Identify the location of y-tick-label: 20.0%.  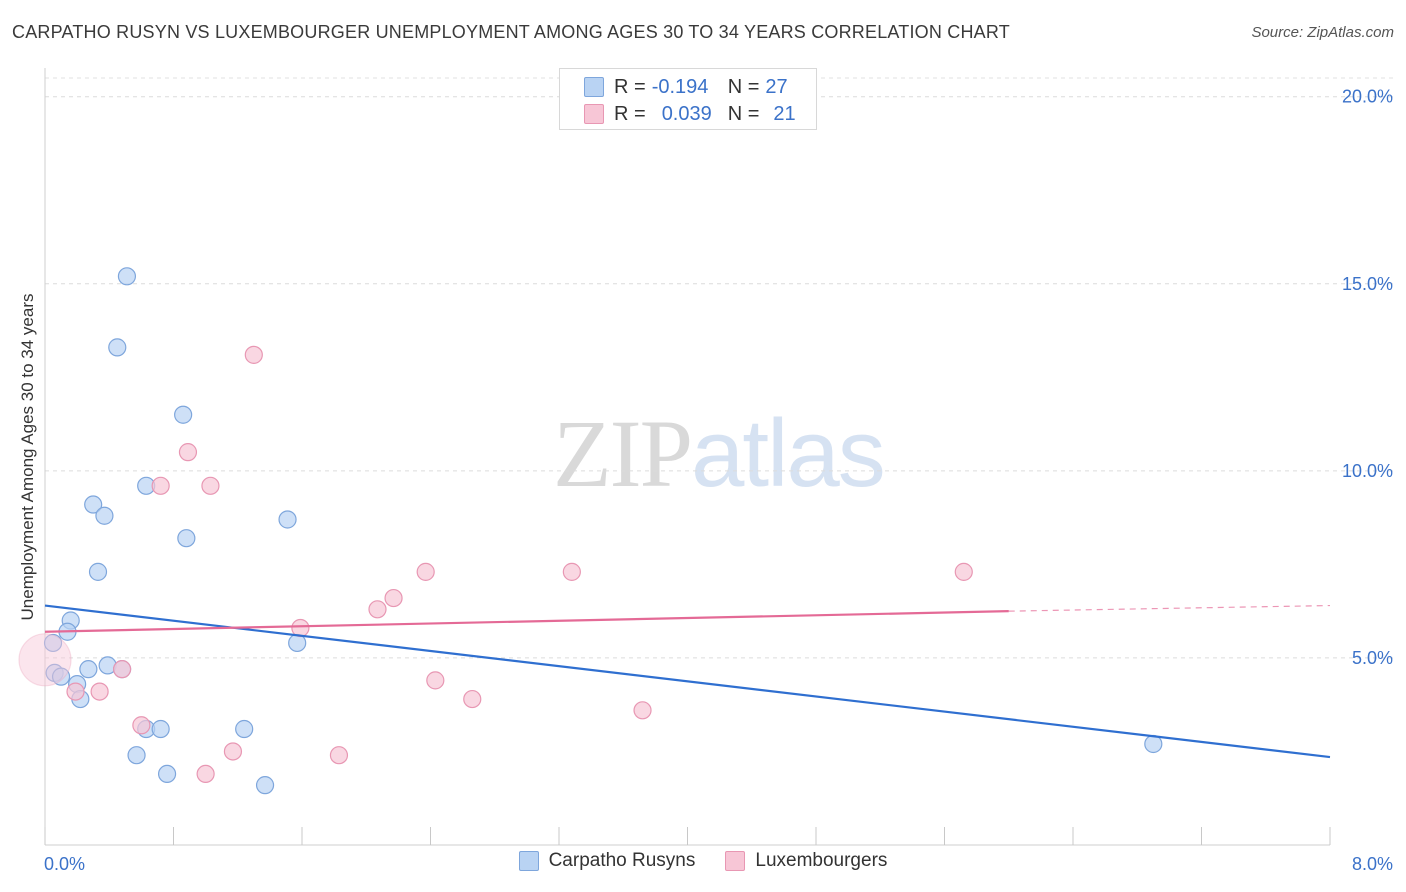
(1367, 97).